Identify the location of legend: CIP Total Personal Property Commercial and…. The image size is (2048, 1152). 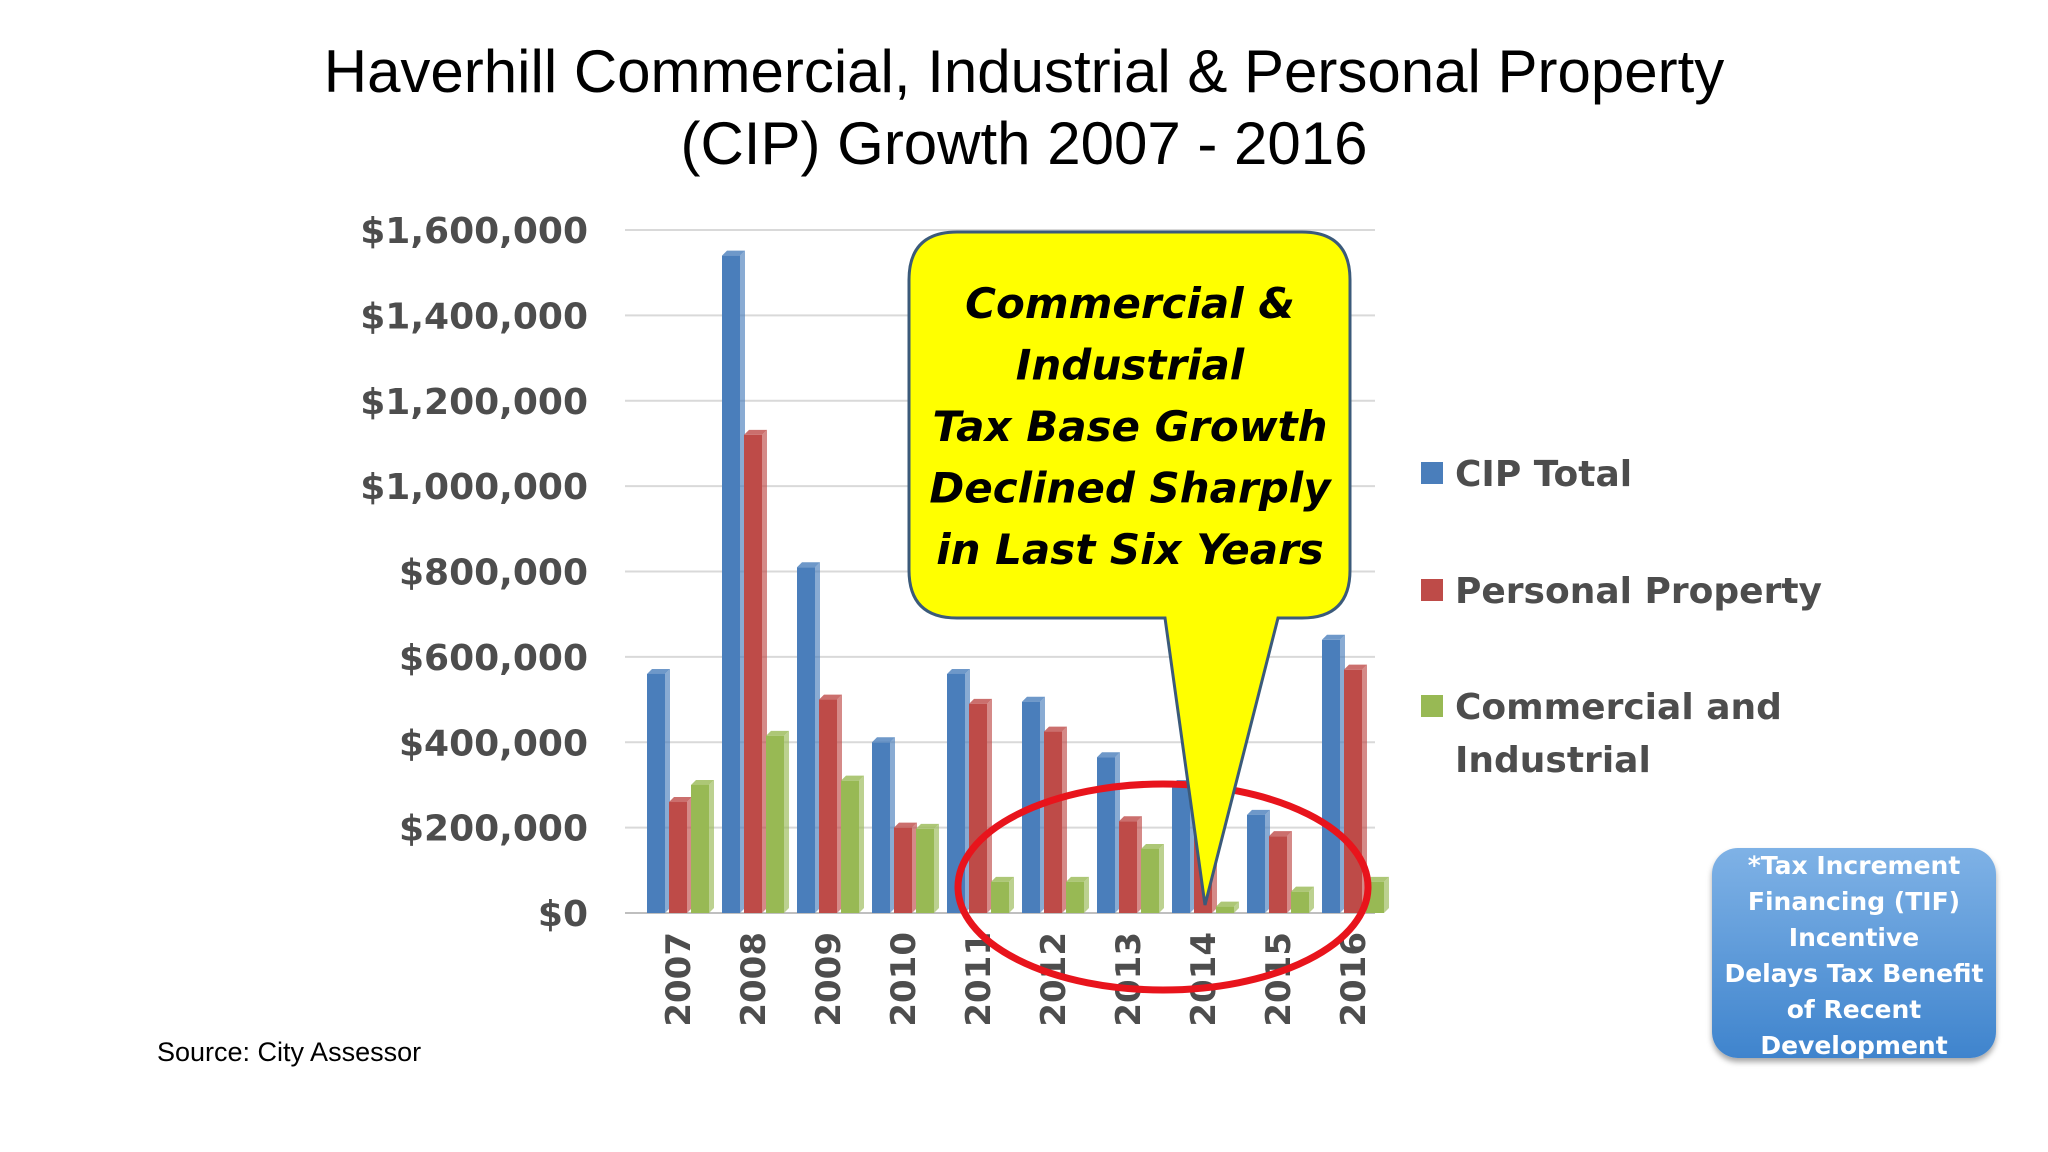
(1621, 617).